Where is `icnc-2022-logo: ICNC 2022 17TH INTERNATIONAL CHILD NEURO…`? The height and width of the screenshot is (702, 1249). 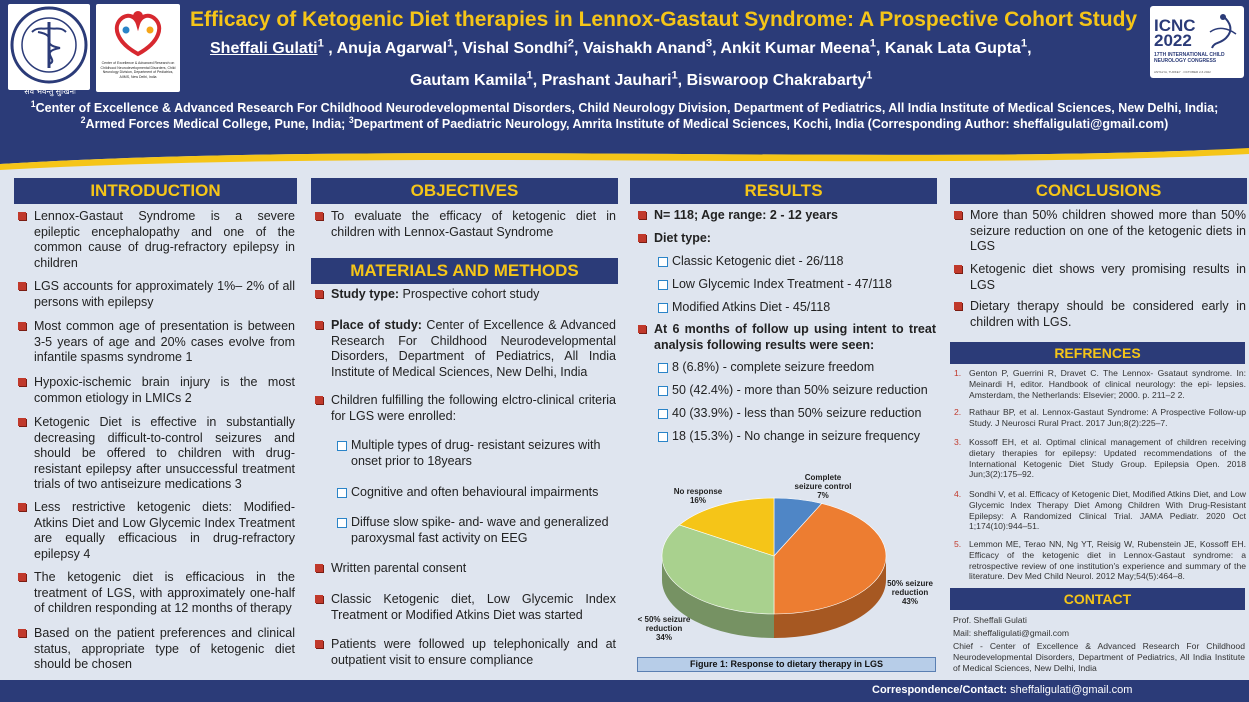
icnc-2022-logo: ICNC 2022 17TH INTERNATIONAL CHILD NEURO… is located at coordinates (1197, 42).